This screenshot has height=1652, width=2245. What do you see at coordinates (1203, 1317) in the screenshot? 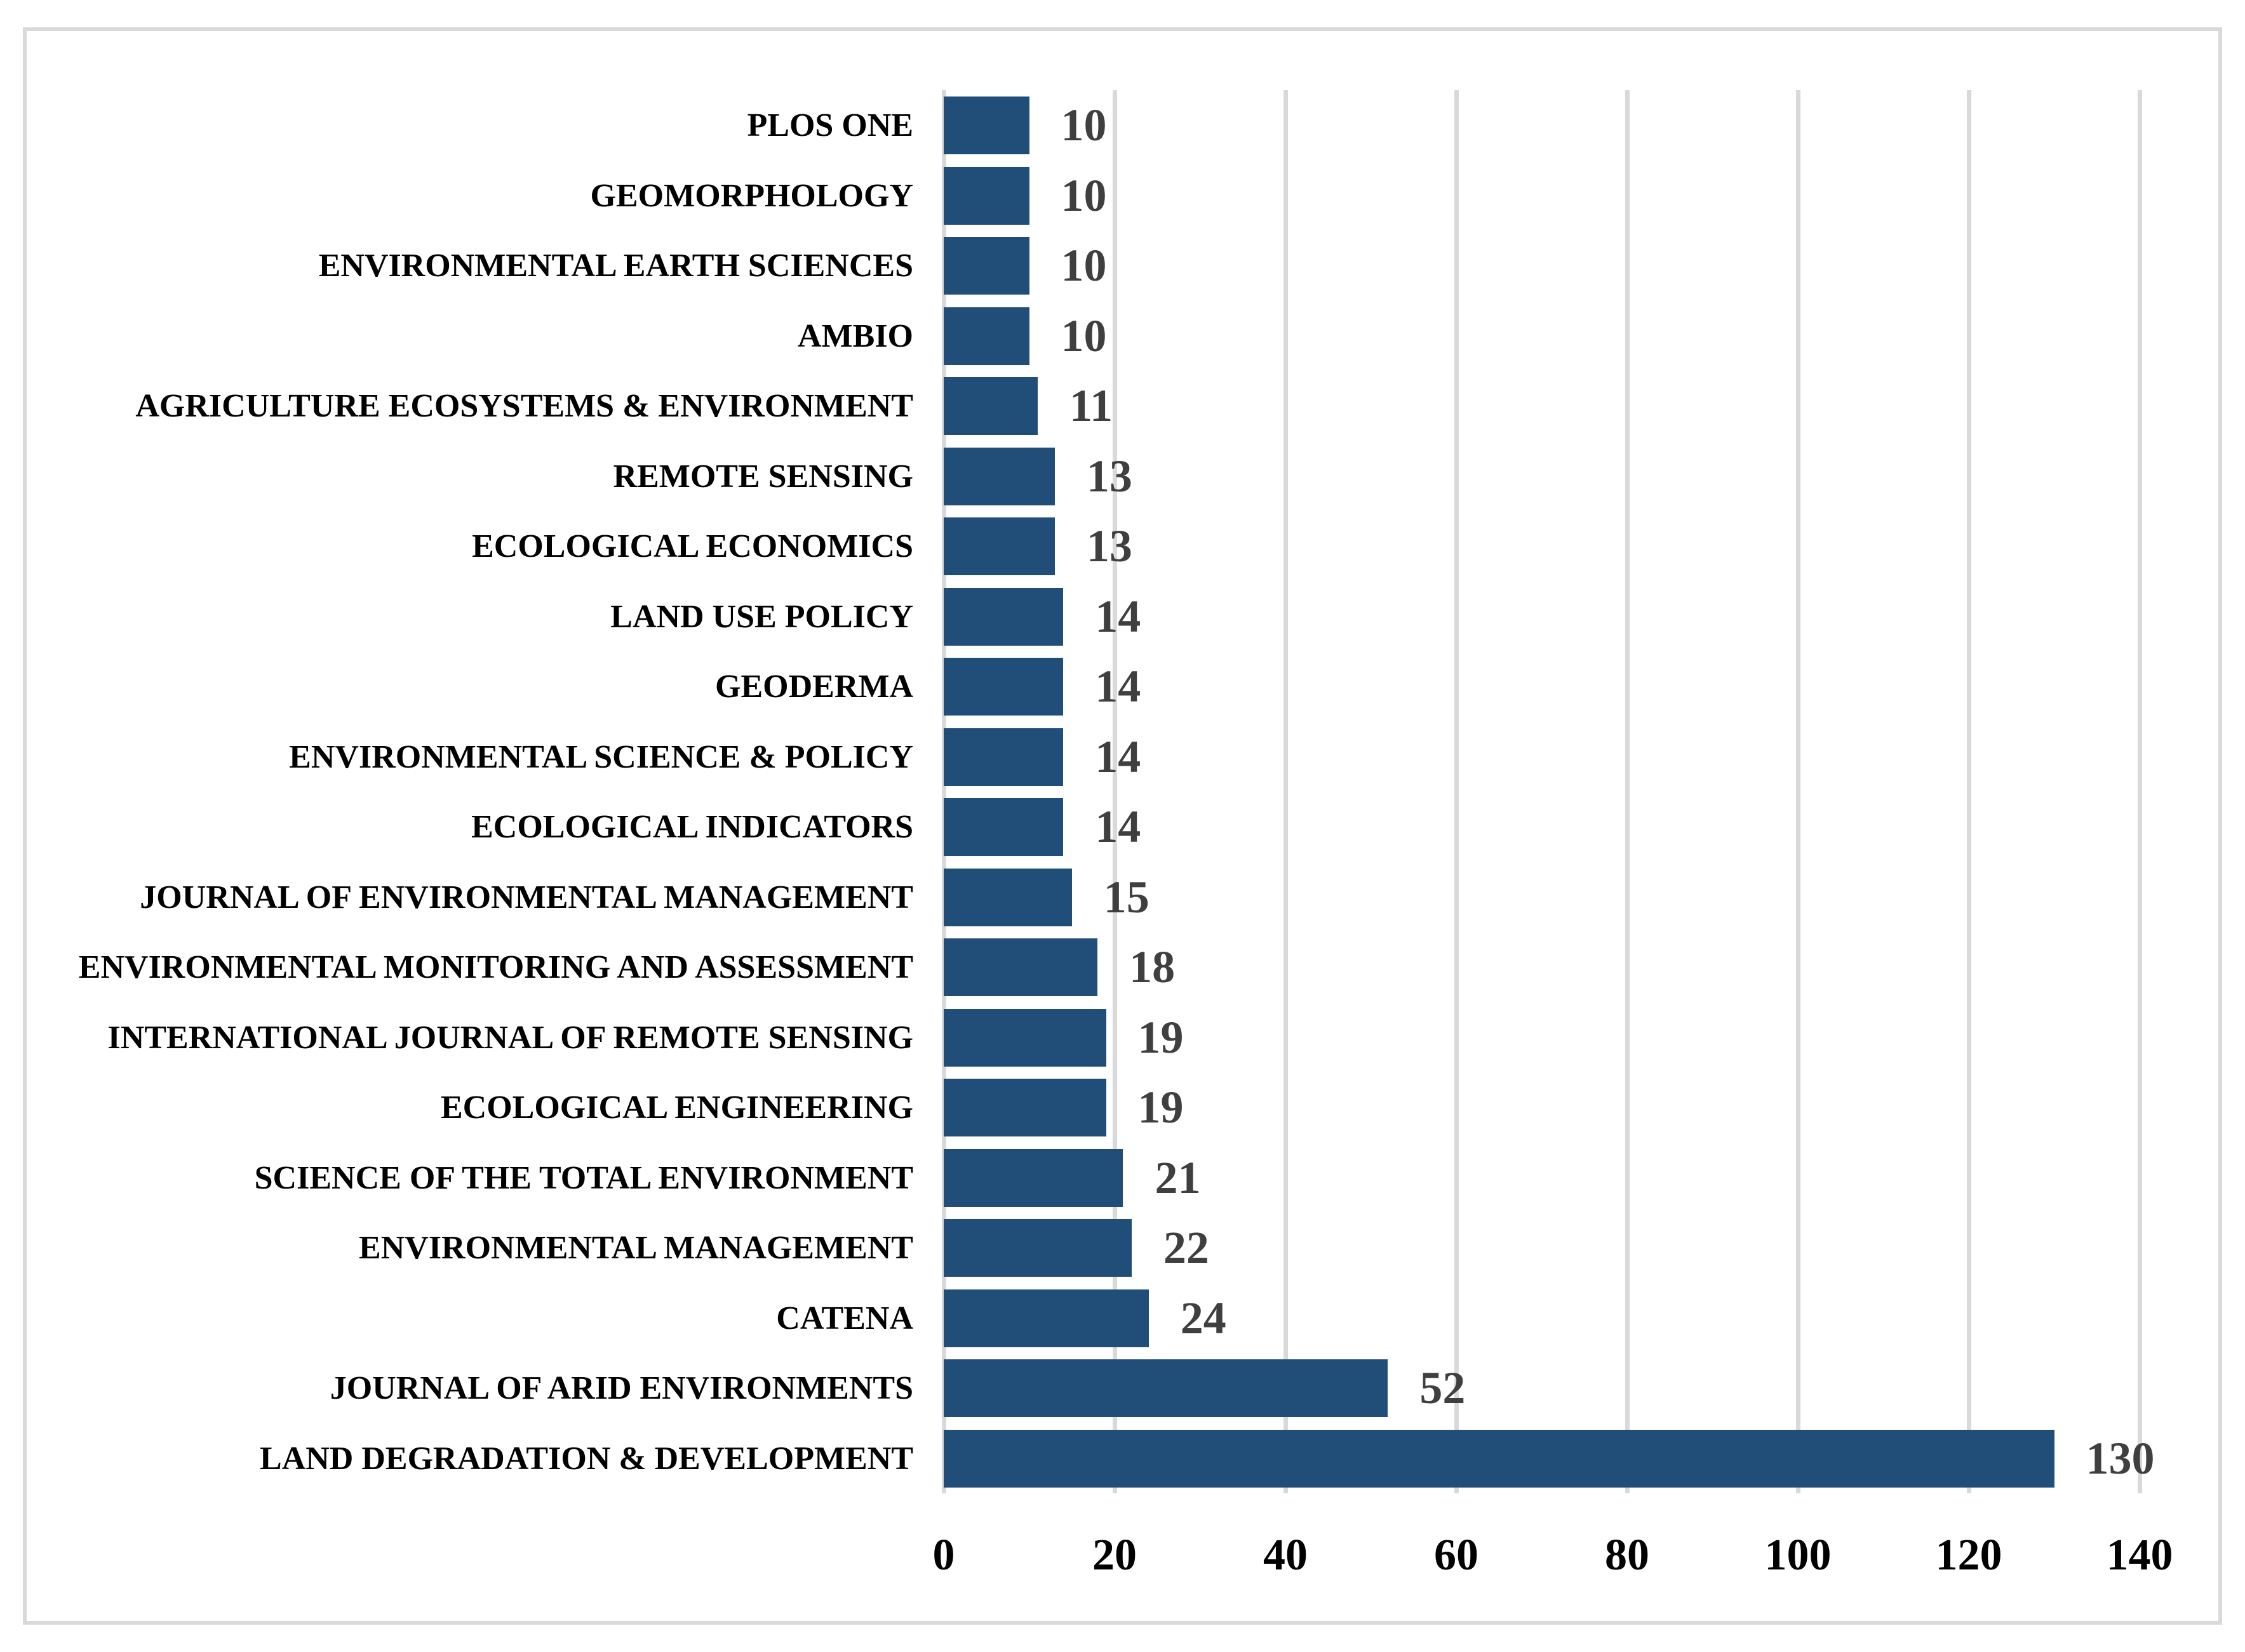
I see `value-label: 24` at bounding box center [1203, 1317].